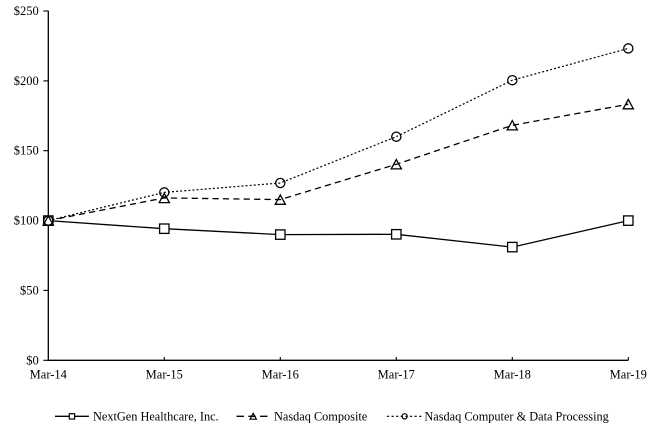 Image resolution: width=655 pixels, height=440 pixels. Describe the element at coordinates (26, 221) in the screenshot. I see `svg-text: $100` at that location.